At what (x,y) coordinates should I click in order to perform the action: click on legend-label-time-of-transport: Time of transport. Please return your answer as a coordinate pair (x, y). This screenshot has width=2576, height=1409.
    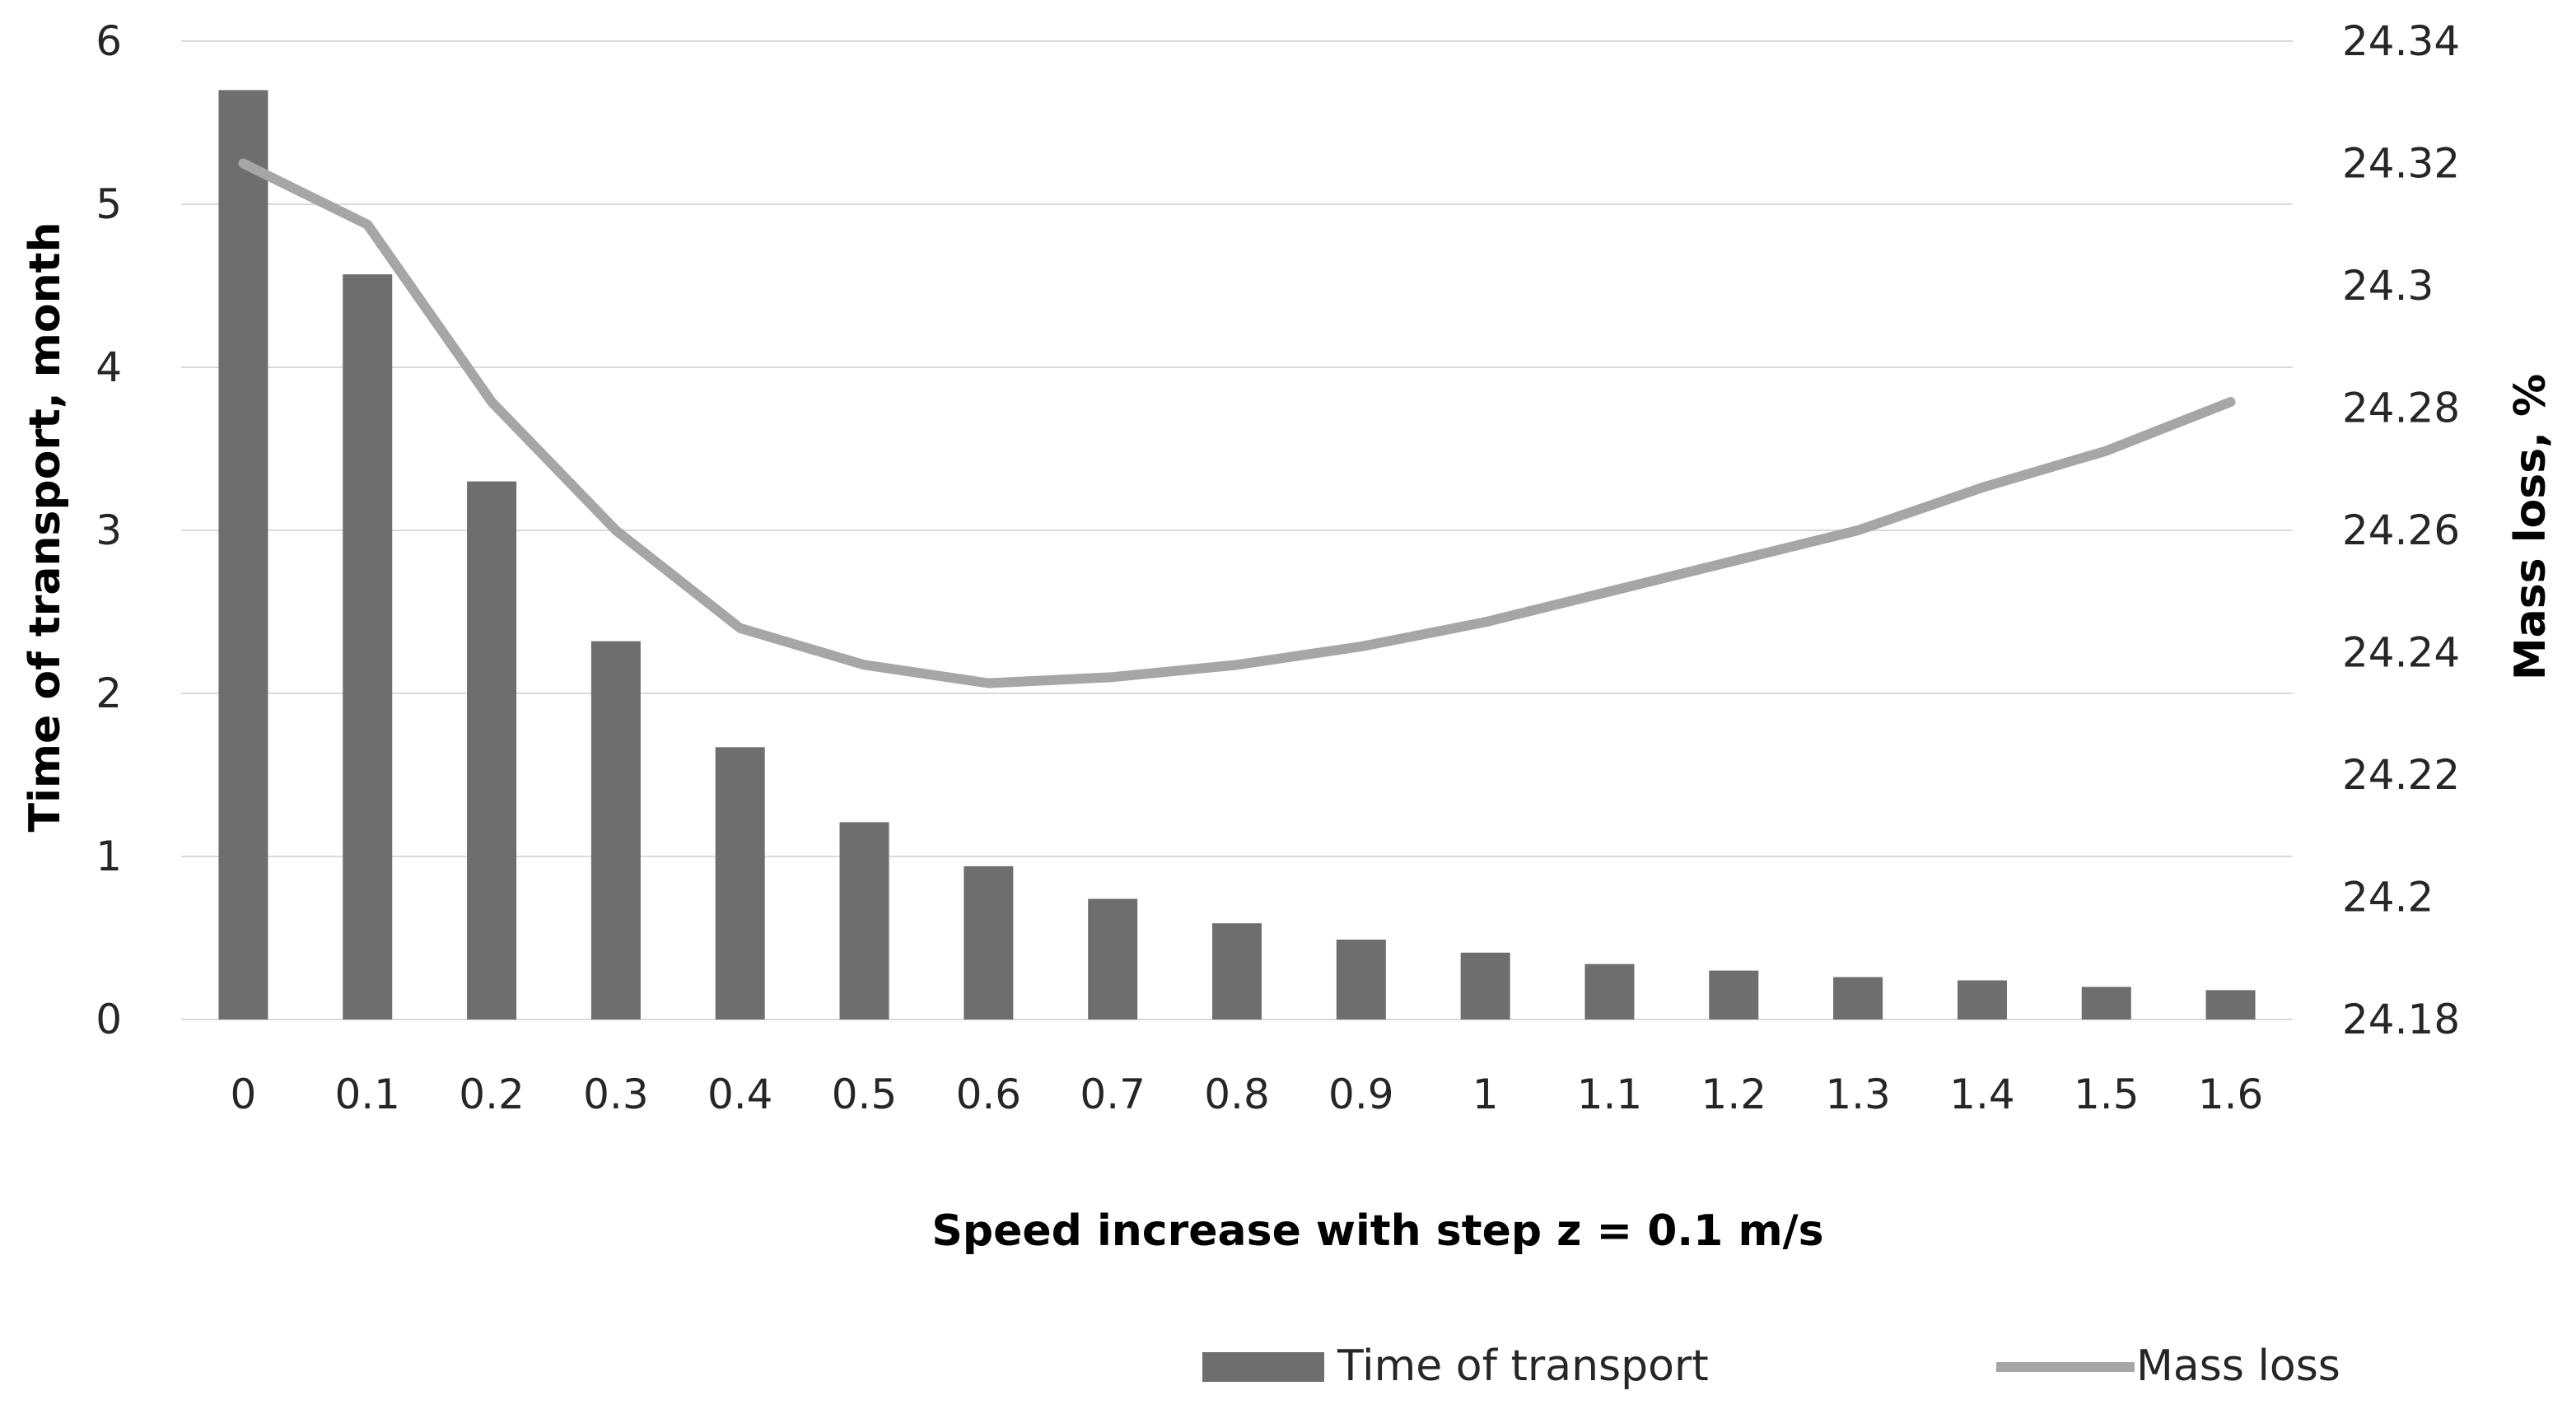
    Looking at the image, I should click on (1523, 1366).